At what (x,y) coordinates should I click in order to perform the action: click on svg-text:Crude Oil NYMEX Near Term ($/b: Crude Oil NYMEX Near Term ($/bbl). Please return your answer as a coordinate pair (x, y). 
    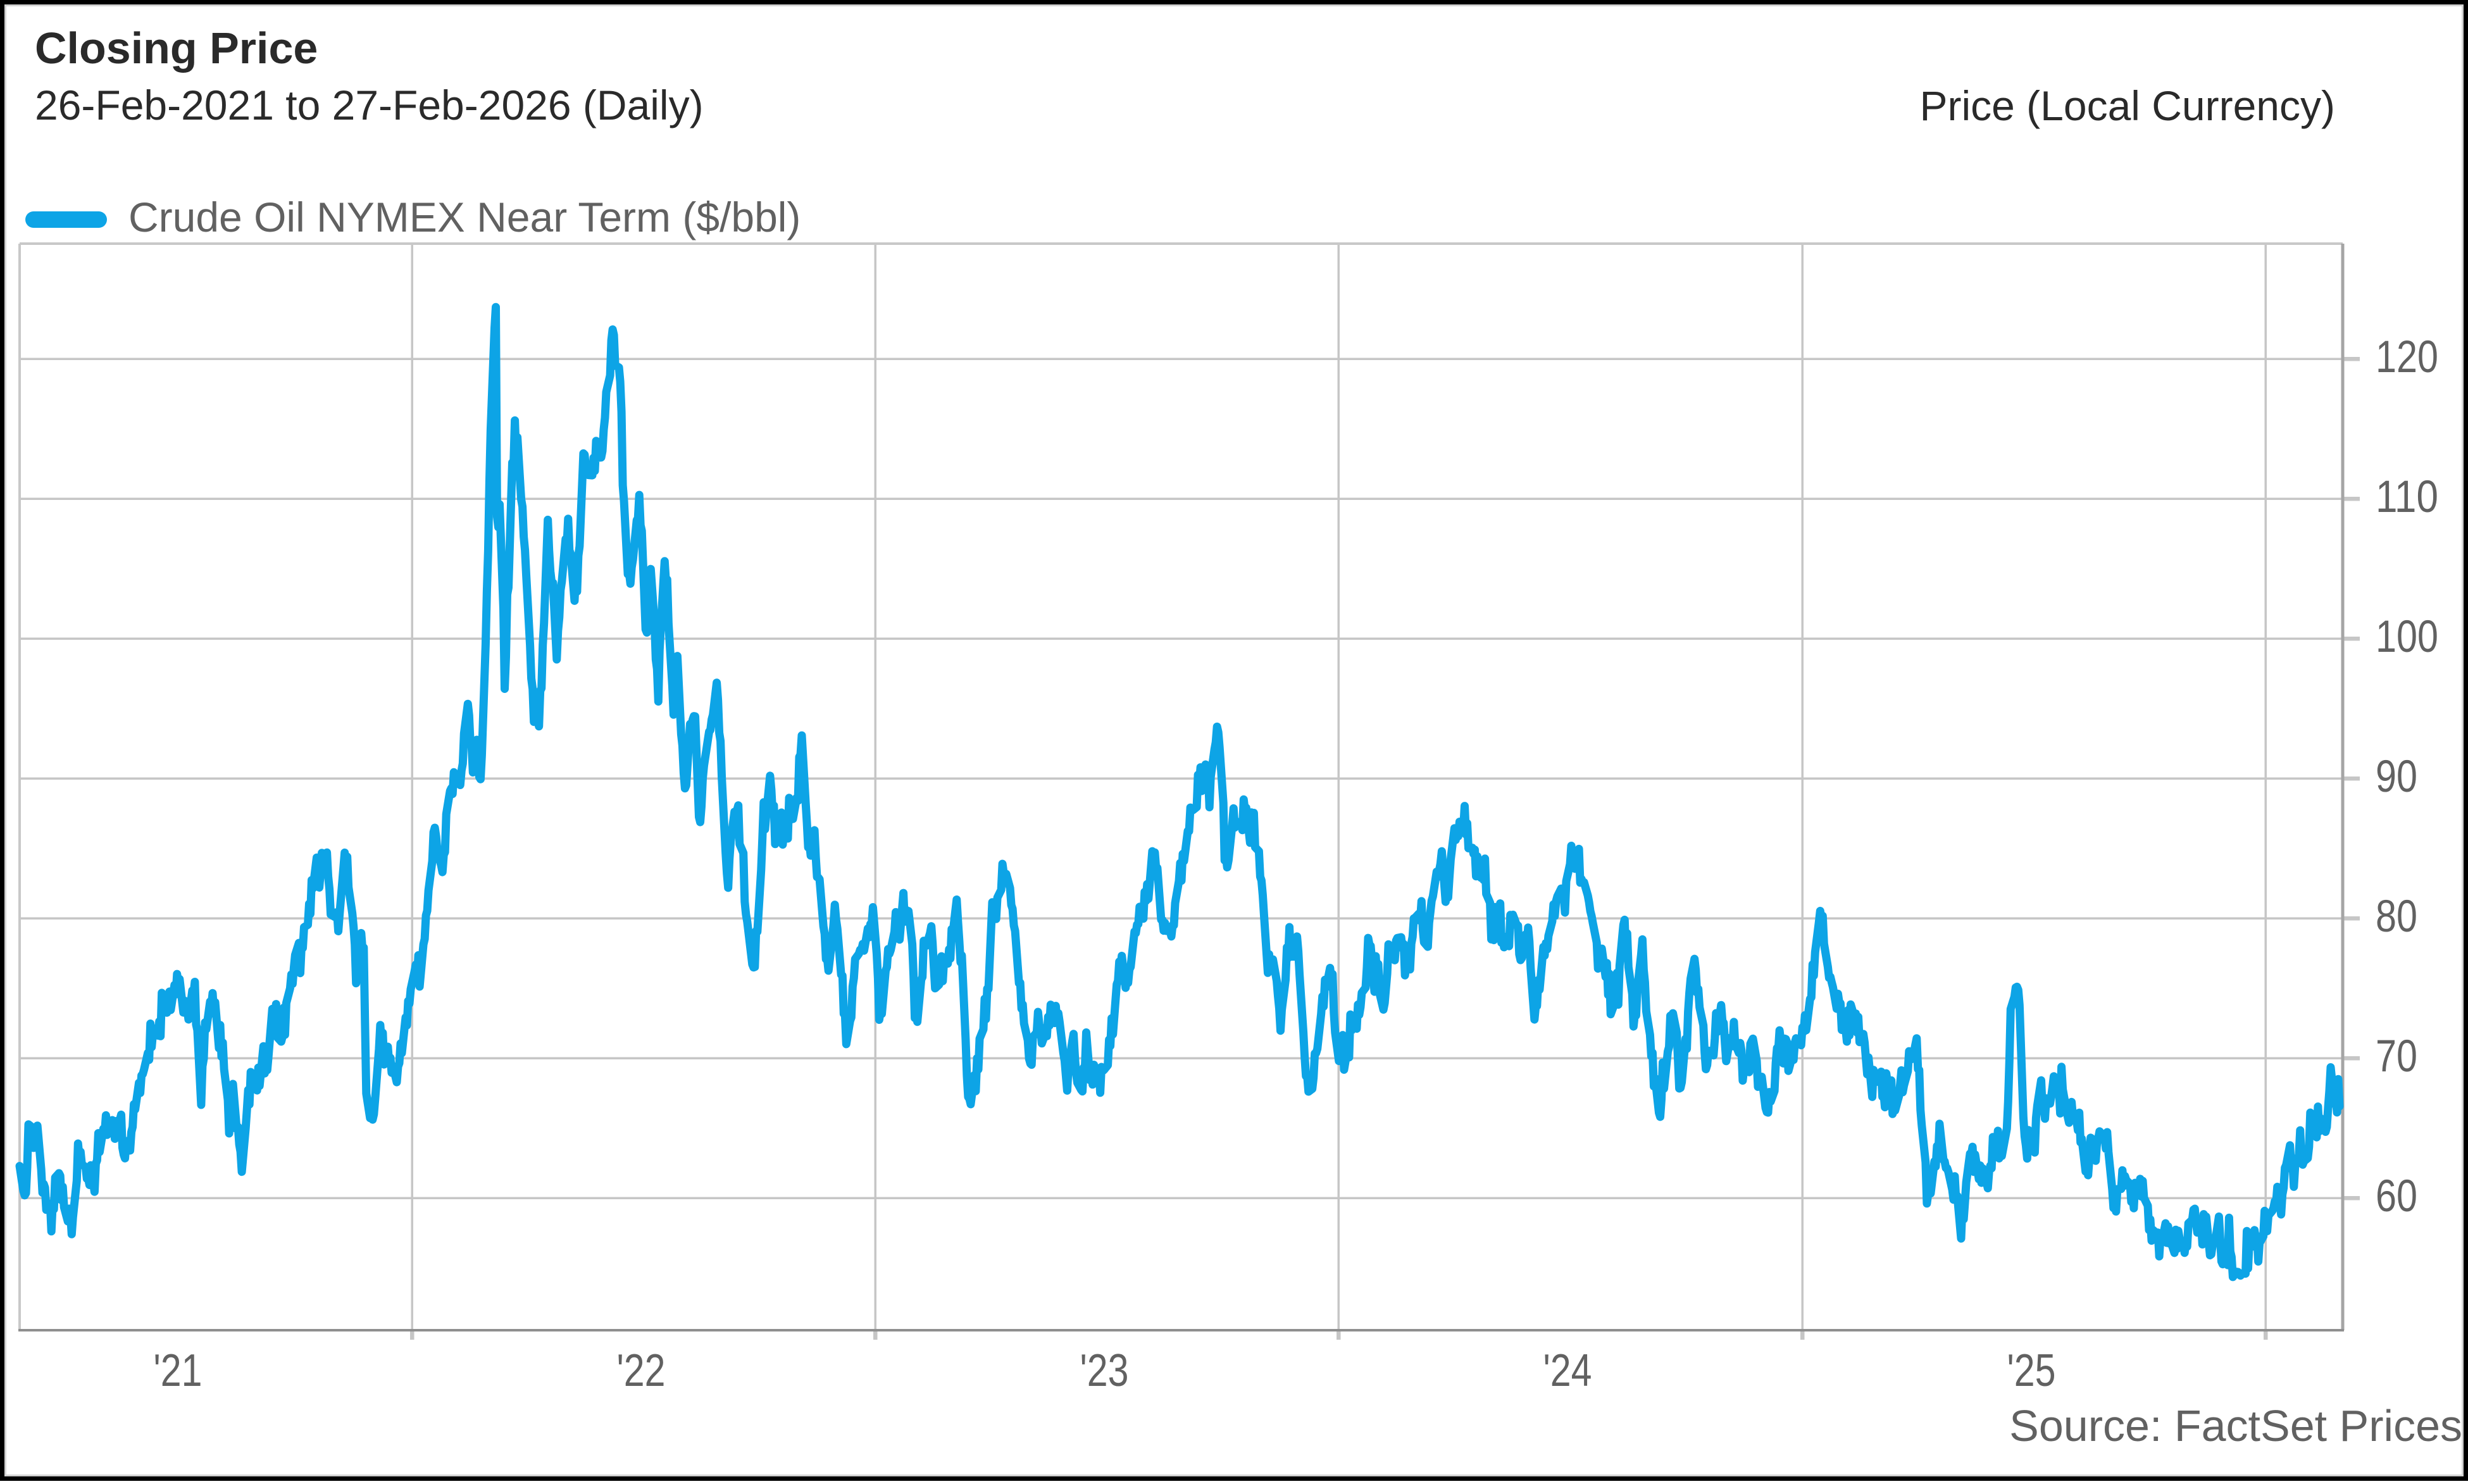
    Looking at the image, I should click on (464, 217).